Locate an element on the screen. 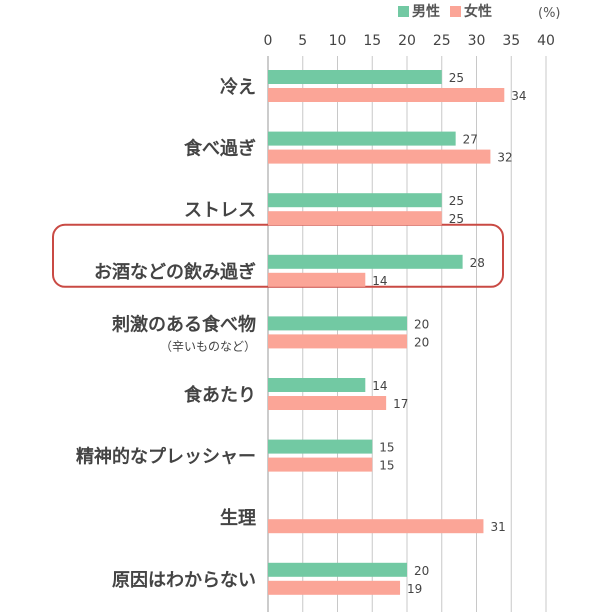 Image resolution: width=605 pixels, height=614 pixels. category-label: ストレス is located at coordinates (220, 210).